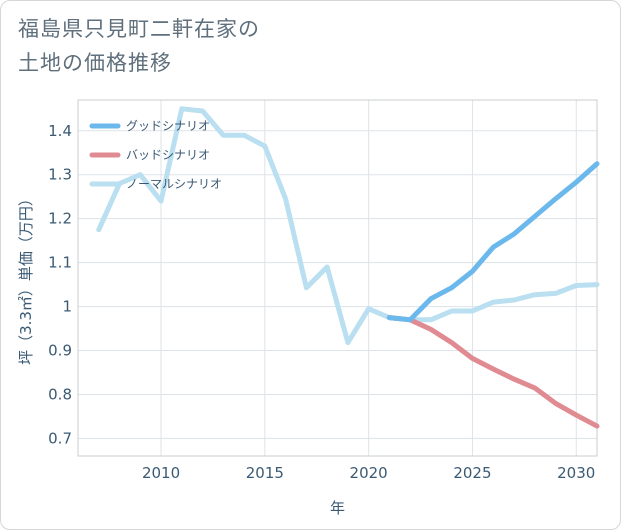  Describe the element at coordinates (576, 473) in the screenshot. I see `x-tick-label: 2030` at that location.